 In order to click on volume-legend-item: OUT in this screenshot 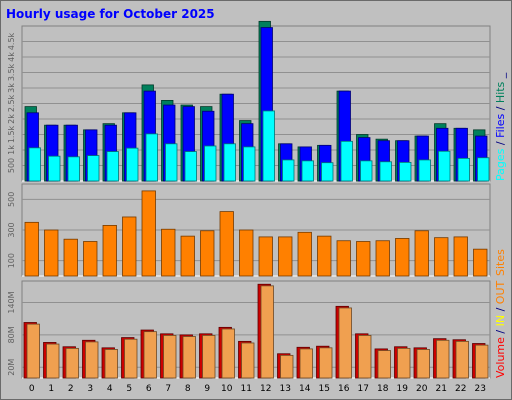, I will do `click(500, 292)`.